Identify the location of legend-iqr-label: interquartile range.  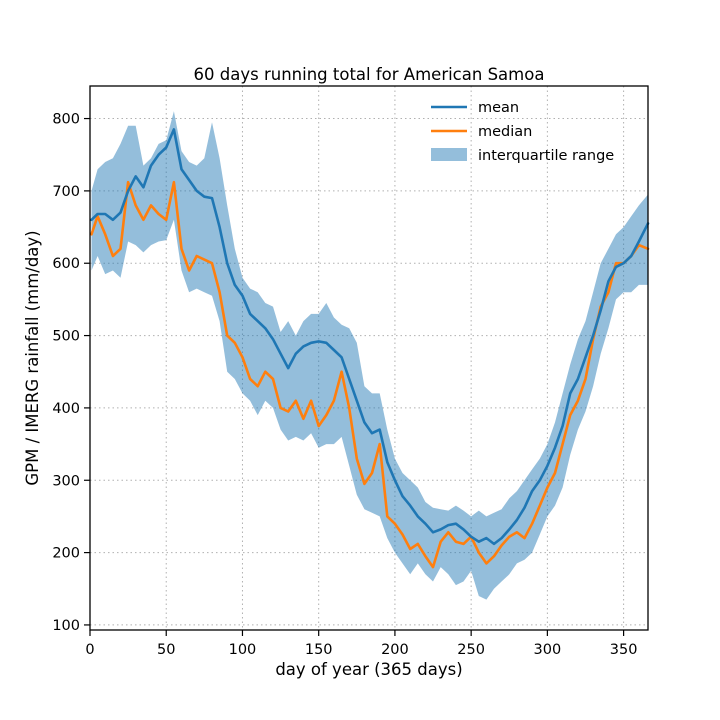
(546, 156).